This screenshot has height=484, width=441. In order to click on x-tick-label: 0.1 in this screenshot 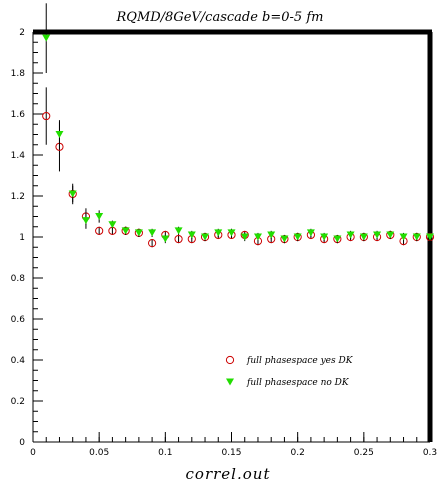, I will do `click(165, 453)`.